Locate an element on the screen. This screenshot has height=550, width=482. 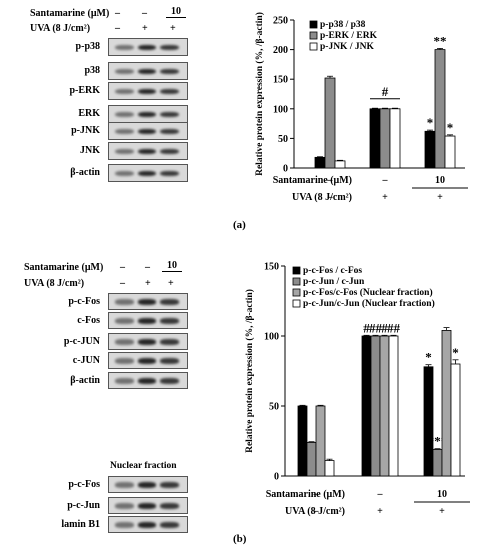
legend-label: p-c-Jun/c-Jun (Nuclear fraction) is located at coordinates (369, 303).